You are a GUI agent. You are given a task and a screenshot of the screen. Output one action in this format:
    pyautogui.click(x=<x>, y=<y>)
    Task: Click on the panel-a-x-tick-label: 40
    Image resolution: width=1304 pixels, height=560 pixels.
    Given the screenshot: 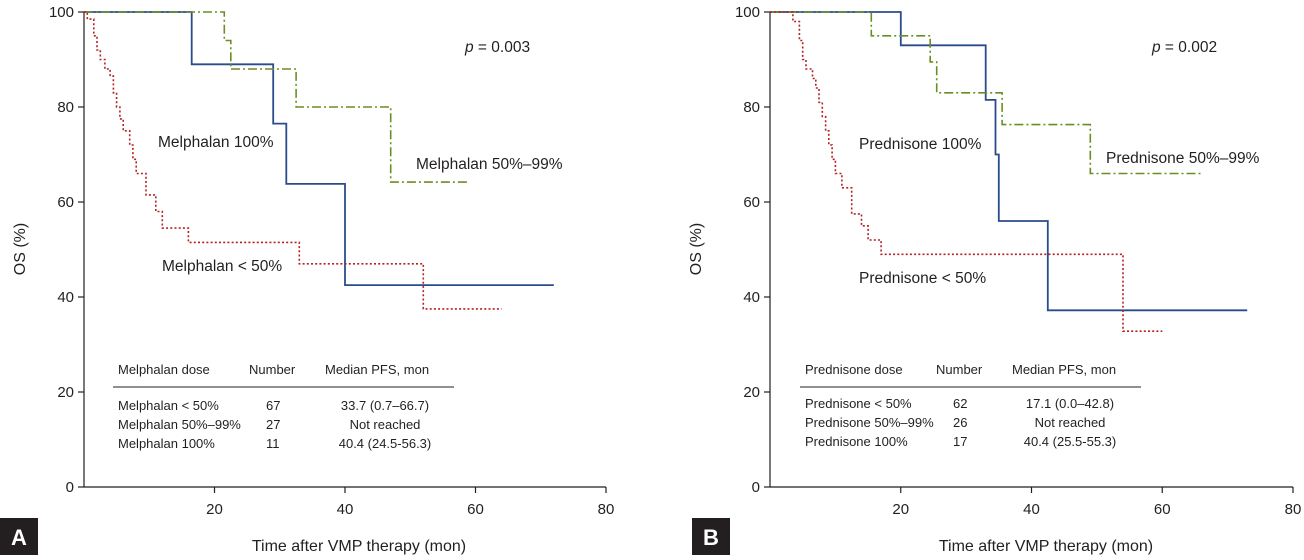 What is the action you would take?
    pyautogui.click(x=345, y=509)
    